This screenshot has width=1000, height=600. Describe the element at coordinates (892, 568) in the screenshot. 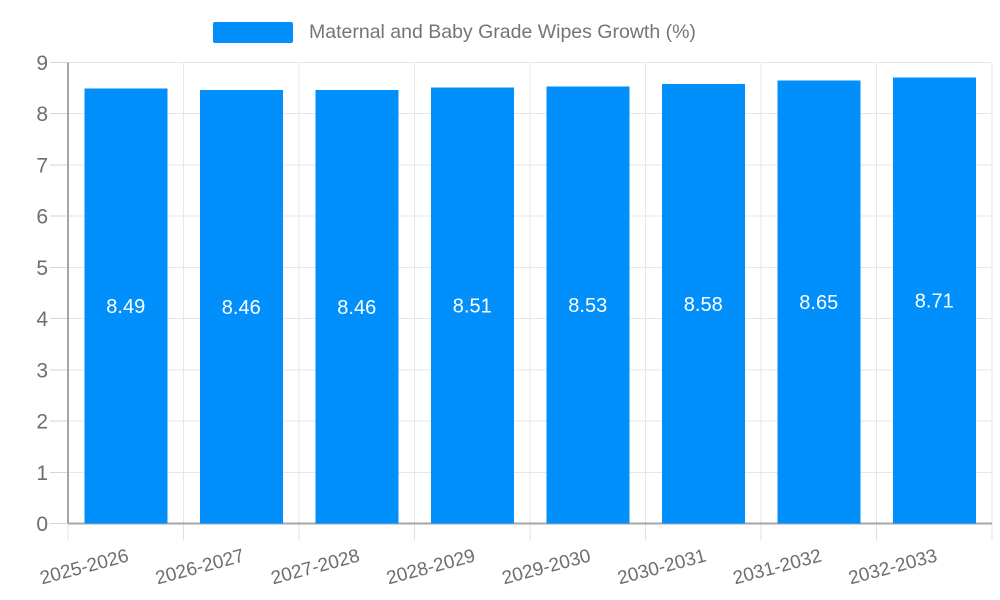

I see `x-axis-label: 2032-2033` at that location.